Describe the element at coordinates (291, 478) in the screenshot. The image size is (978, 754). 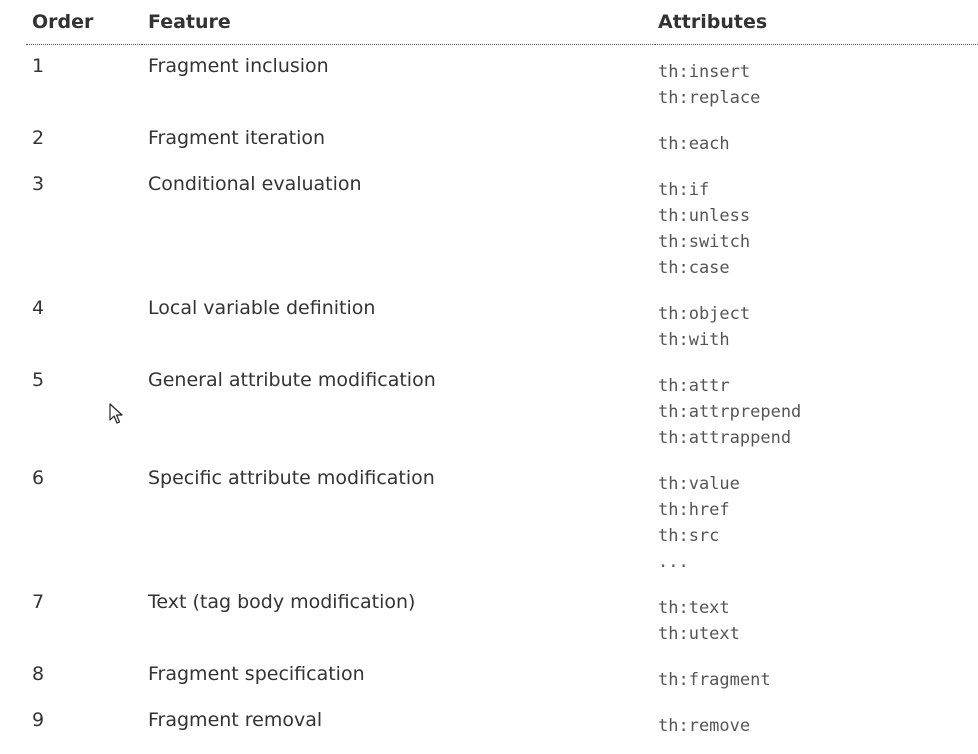
I see `feature-cell: Specific attribute modification` at that location.